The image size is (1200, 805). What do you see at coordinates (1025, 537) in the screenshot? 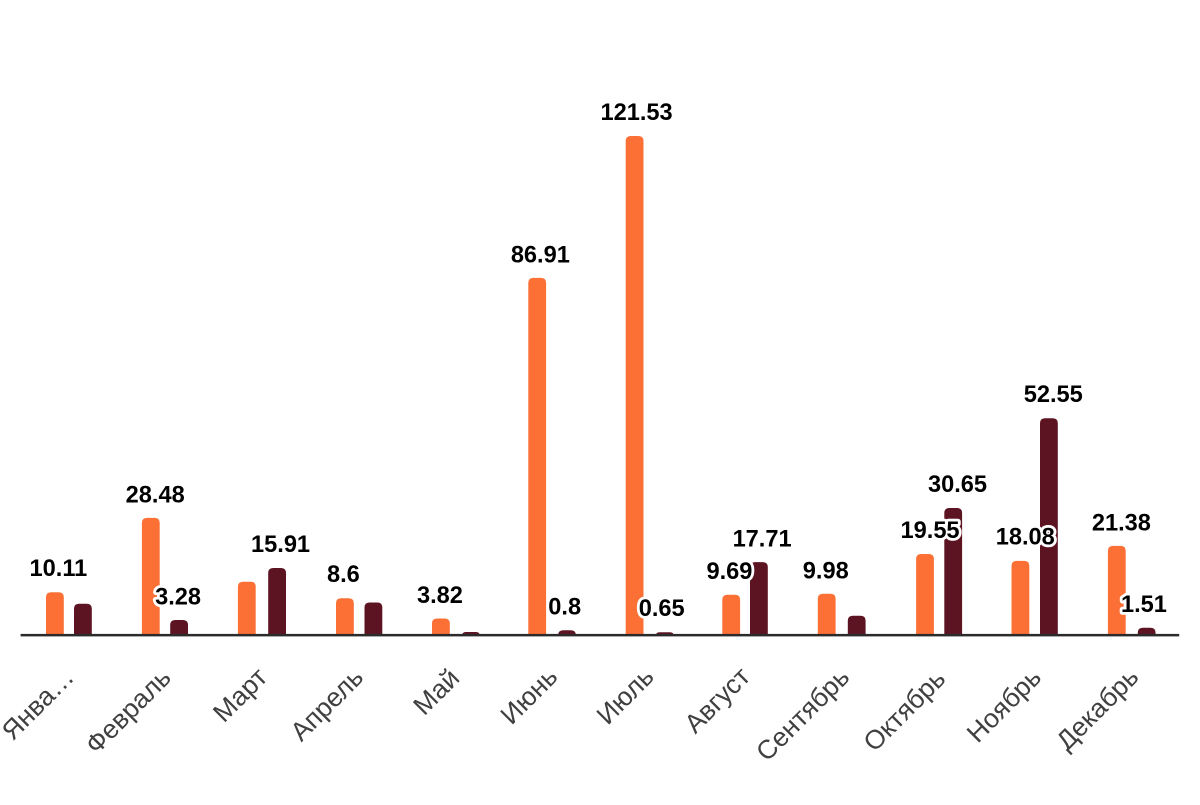
I see `svg-text: 18.08` at bounding box center [1025, 537].